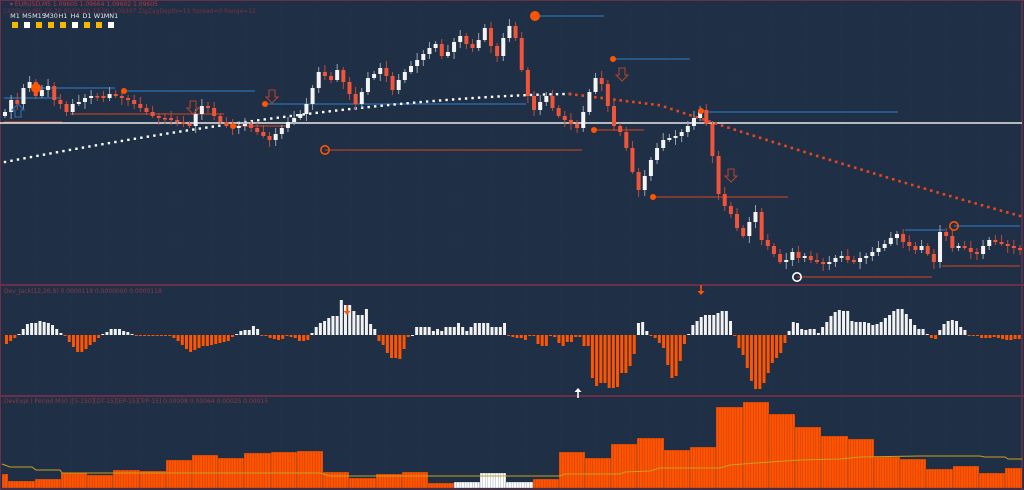  I want to click on timeframe-m1: M1, so click(15, 20).